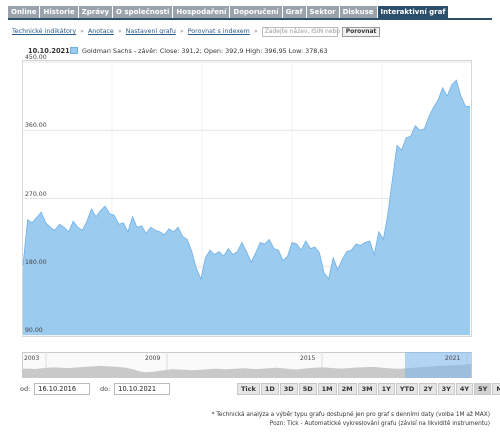 Image resolution: width=500 pixels, height=439 pixels. Describe the element at coordinates (49, 51) in the screenshot. I see `legend-date: 10.10.2021` at that location.